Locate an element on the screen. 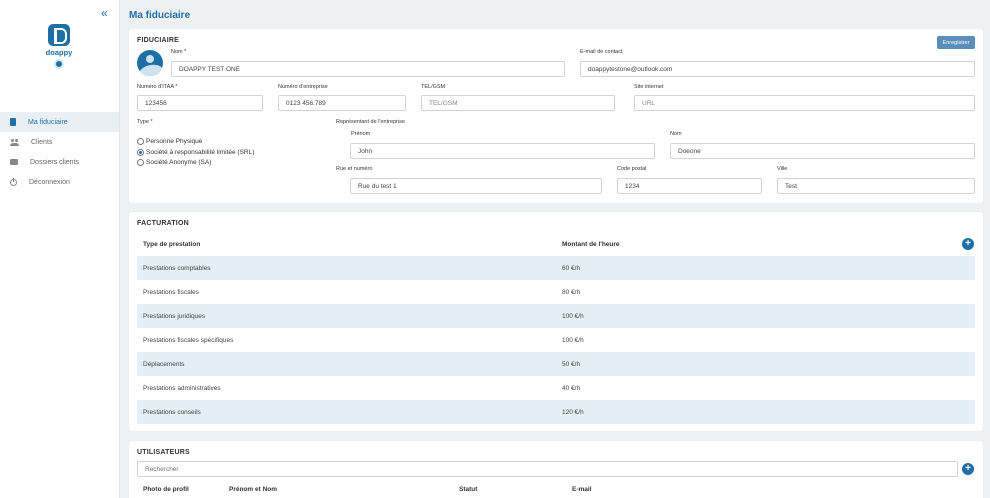 This screenshot has height=498, width=990. sidebar-item-ma-fiduciaire: Ma fiduciaire is located at coordinates (59, 122).